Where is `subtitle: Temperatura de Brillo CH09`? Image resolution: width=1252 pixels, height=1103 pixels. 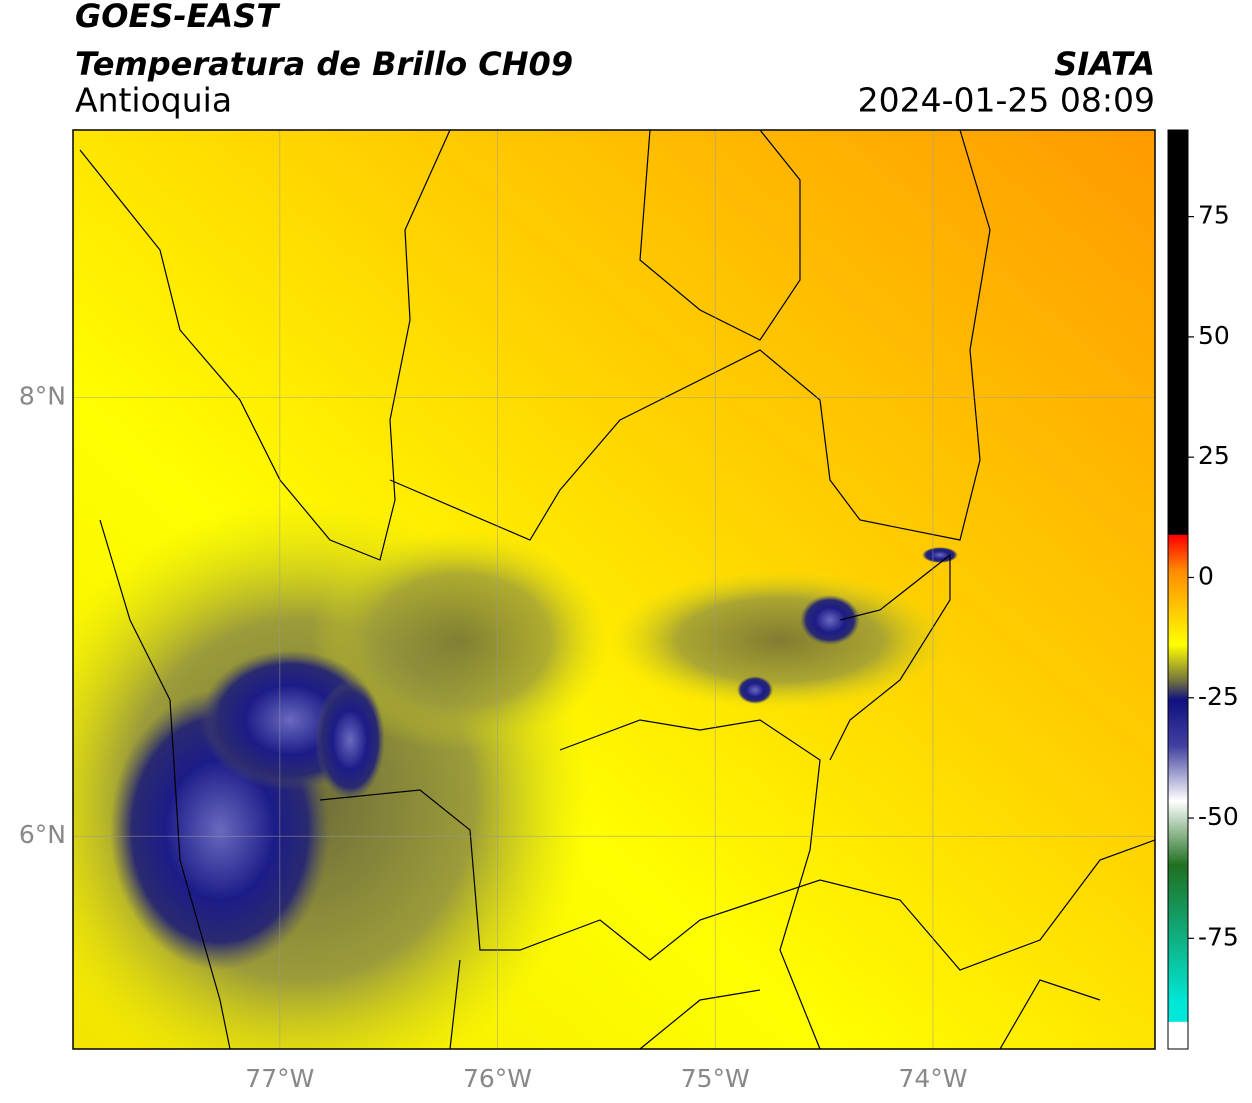 subtitle: Temperatura de Brillo CH09 is located at coordinates (324, 64).